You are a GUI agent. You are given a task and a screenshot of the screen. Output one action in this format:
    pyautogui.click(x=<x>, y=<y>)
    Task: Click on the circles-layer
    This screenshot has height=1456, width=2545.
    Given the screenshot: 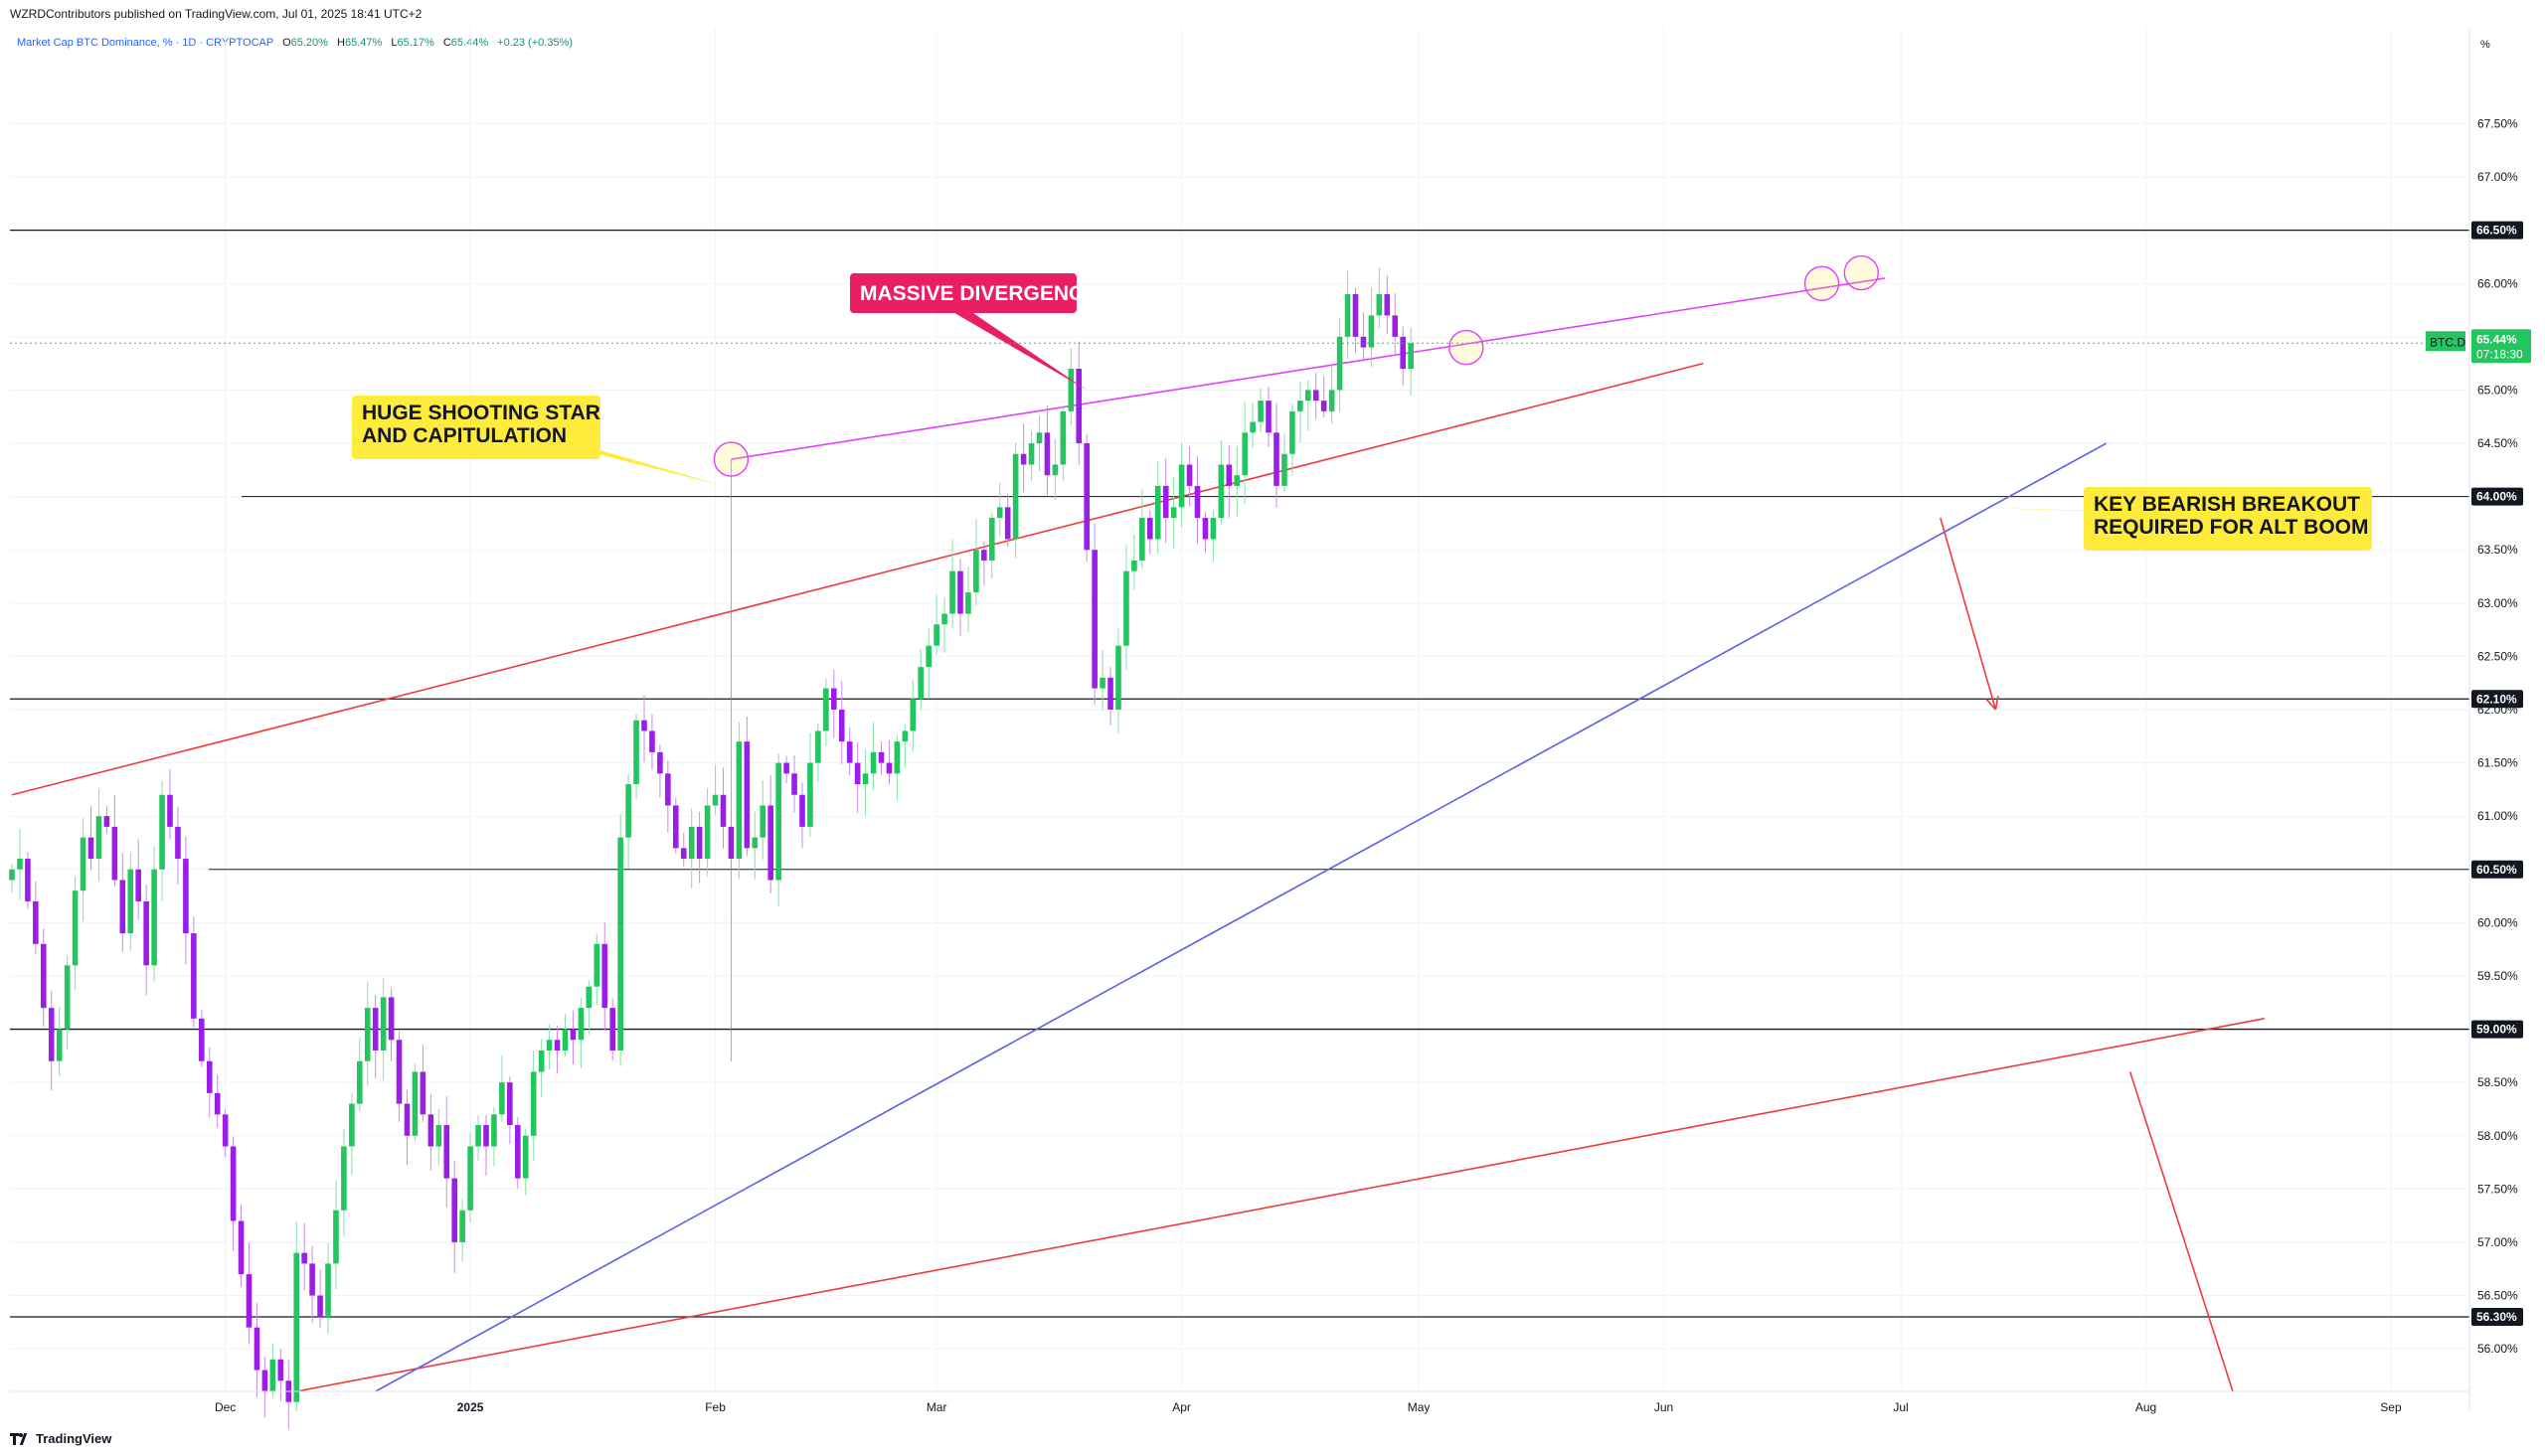 What is the action you would take?
    pyautogui.click(x=1296, y=365)
    